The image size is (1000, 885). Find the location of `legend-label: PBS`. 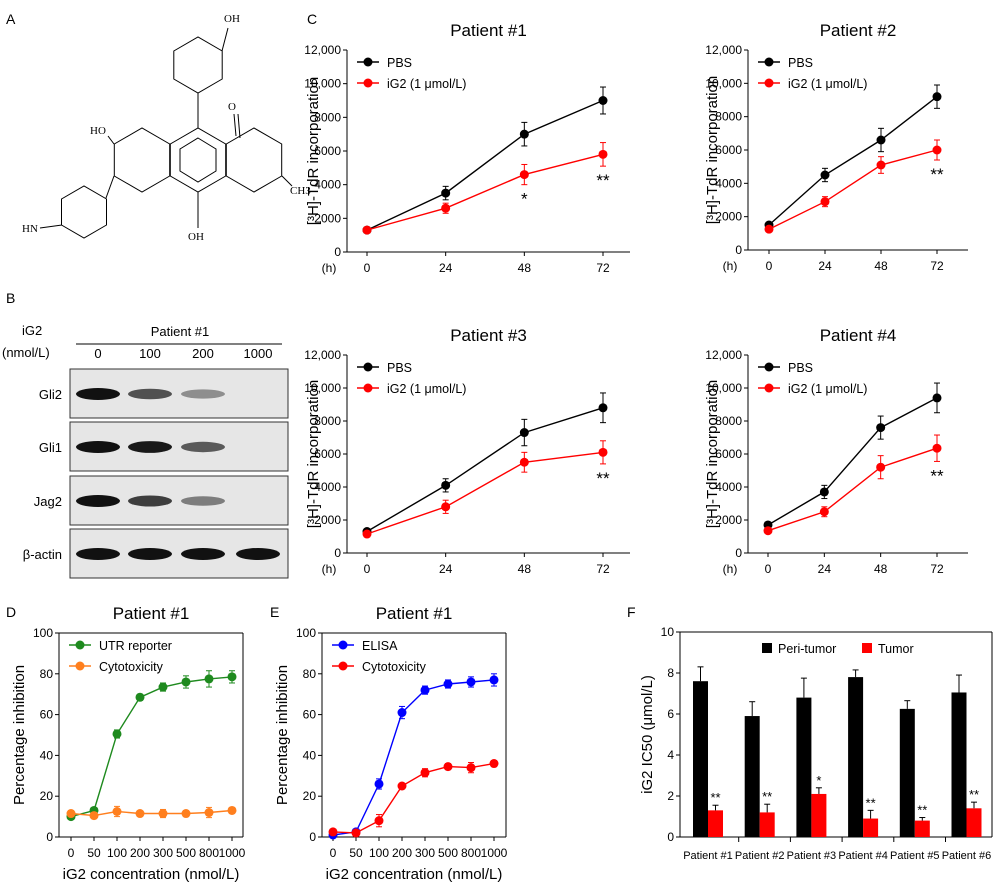

legend-label: PBS is located at coordinates (800, 368).